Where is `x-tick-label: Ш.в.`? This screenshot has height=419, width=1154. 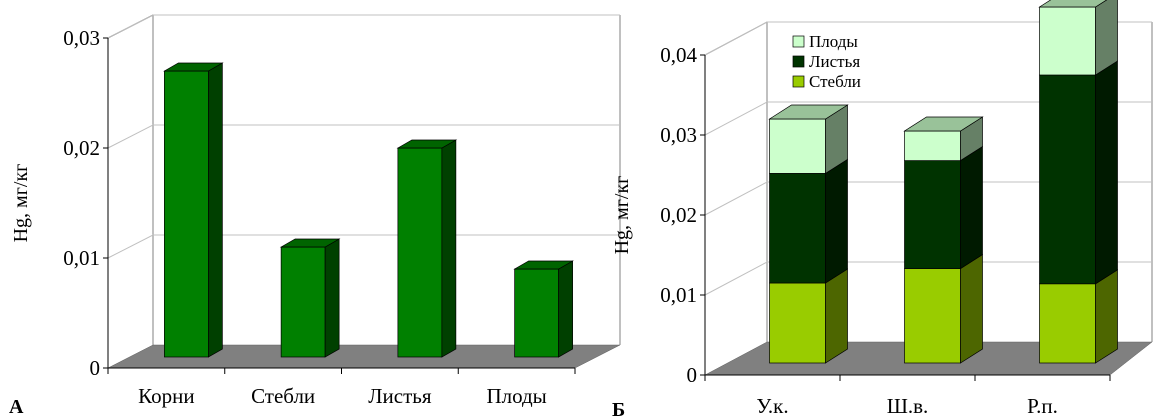
x-tick-label: Ш.в. is located at coordinates (908, 406).